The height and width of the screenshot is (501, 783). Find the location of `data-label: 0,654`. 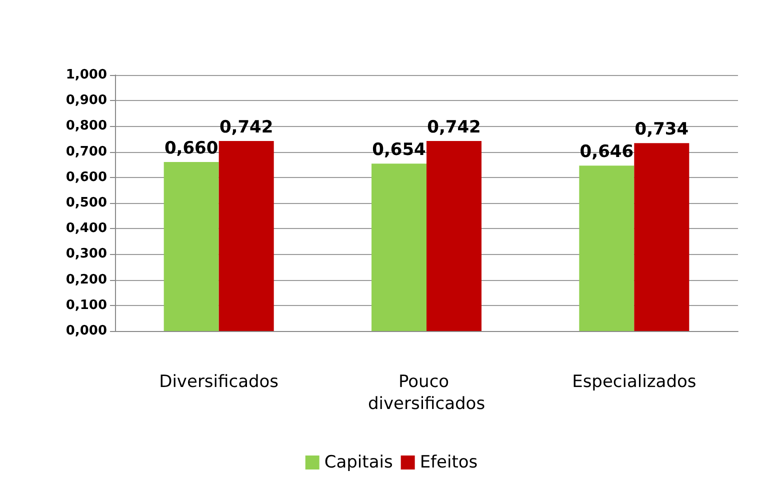

data-label: 0,654 is located at coordinates (399, 150).